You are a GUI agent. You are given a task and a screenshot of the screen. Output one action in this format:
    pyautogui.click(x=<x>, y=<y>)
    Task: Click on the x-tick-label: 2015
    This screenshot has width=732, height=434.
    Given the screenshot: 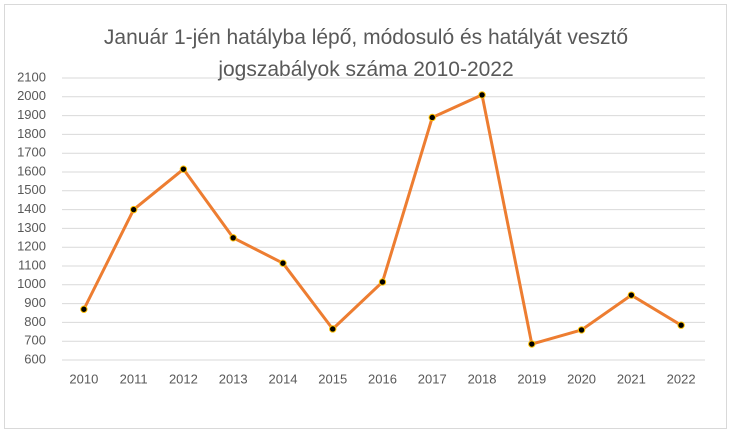 What is the action you would take?
    pyautogui.click(x=332, y=378)
    